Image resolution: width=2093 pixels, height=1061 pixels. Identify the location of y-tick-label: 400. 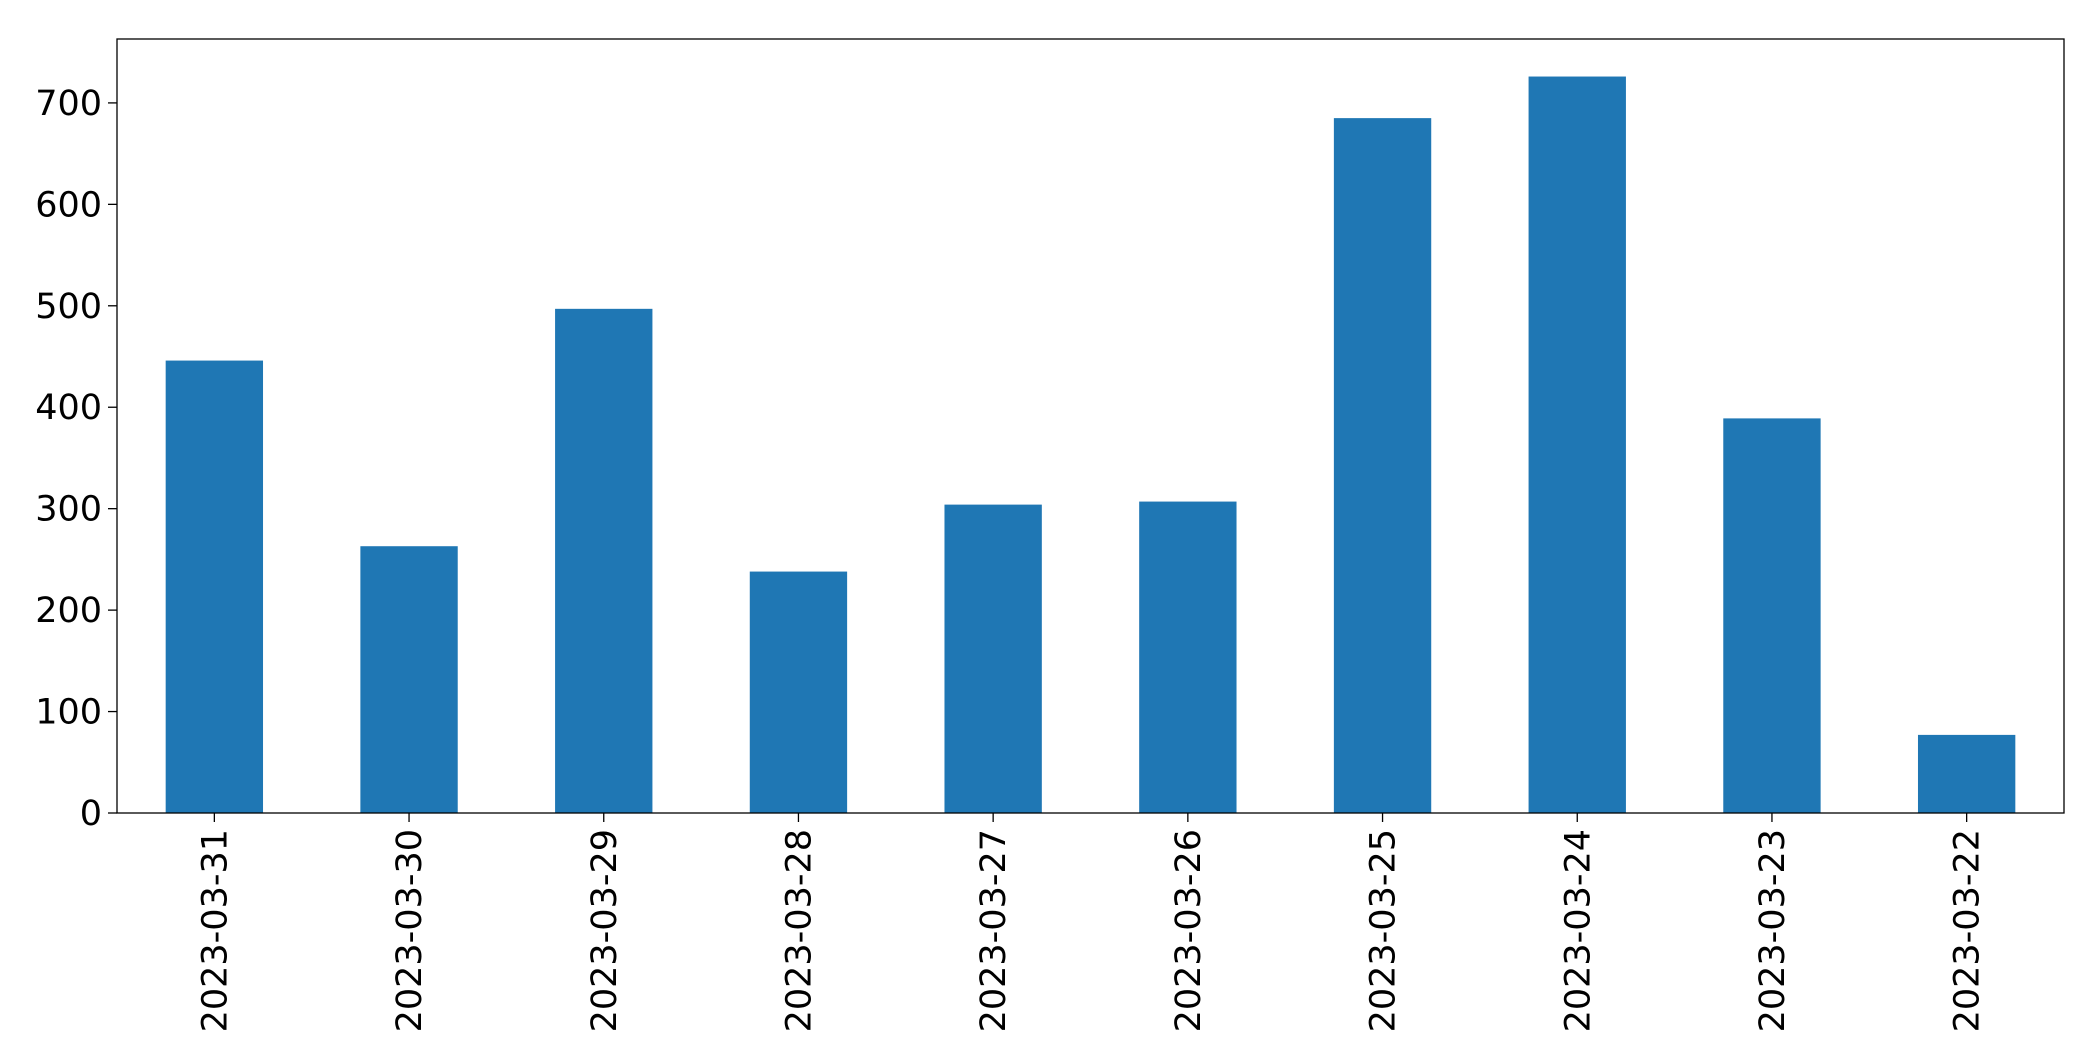
(68, 408).